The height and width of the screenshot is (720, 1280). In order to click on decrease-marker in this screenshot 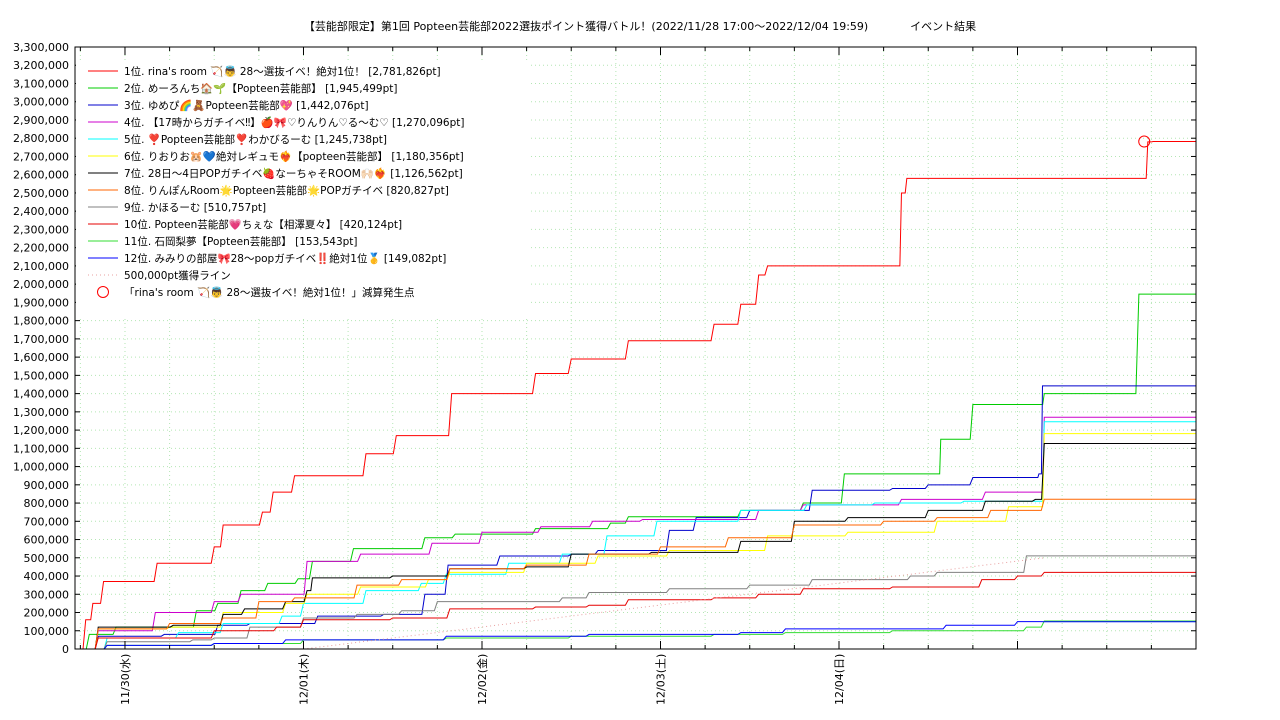, I will do `click(1144, 141)`.